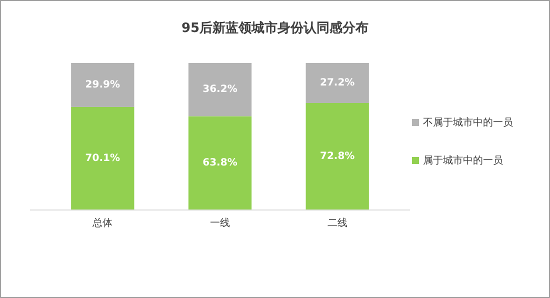 This screenshot has width=550, height=298. Describe the element at coordinates (102, 223) in the screenshot. I see `x-tick-label: 总体` at that location.